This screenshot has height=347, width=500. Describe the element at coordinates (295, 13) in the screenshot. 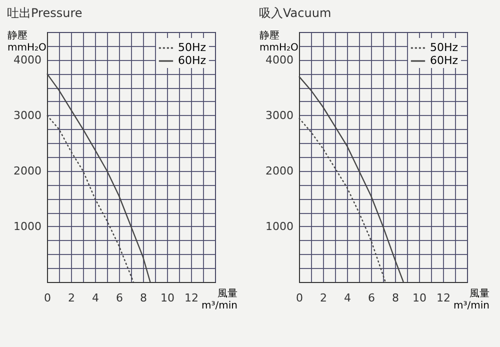

I see `chart-title: 吸入Vacuum` at that location.